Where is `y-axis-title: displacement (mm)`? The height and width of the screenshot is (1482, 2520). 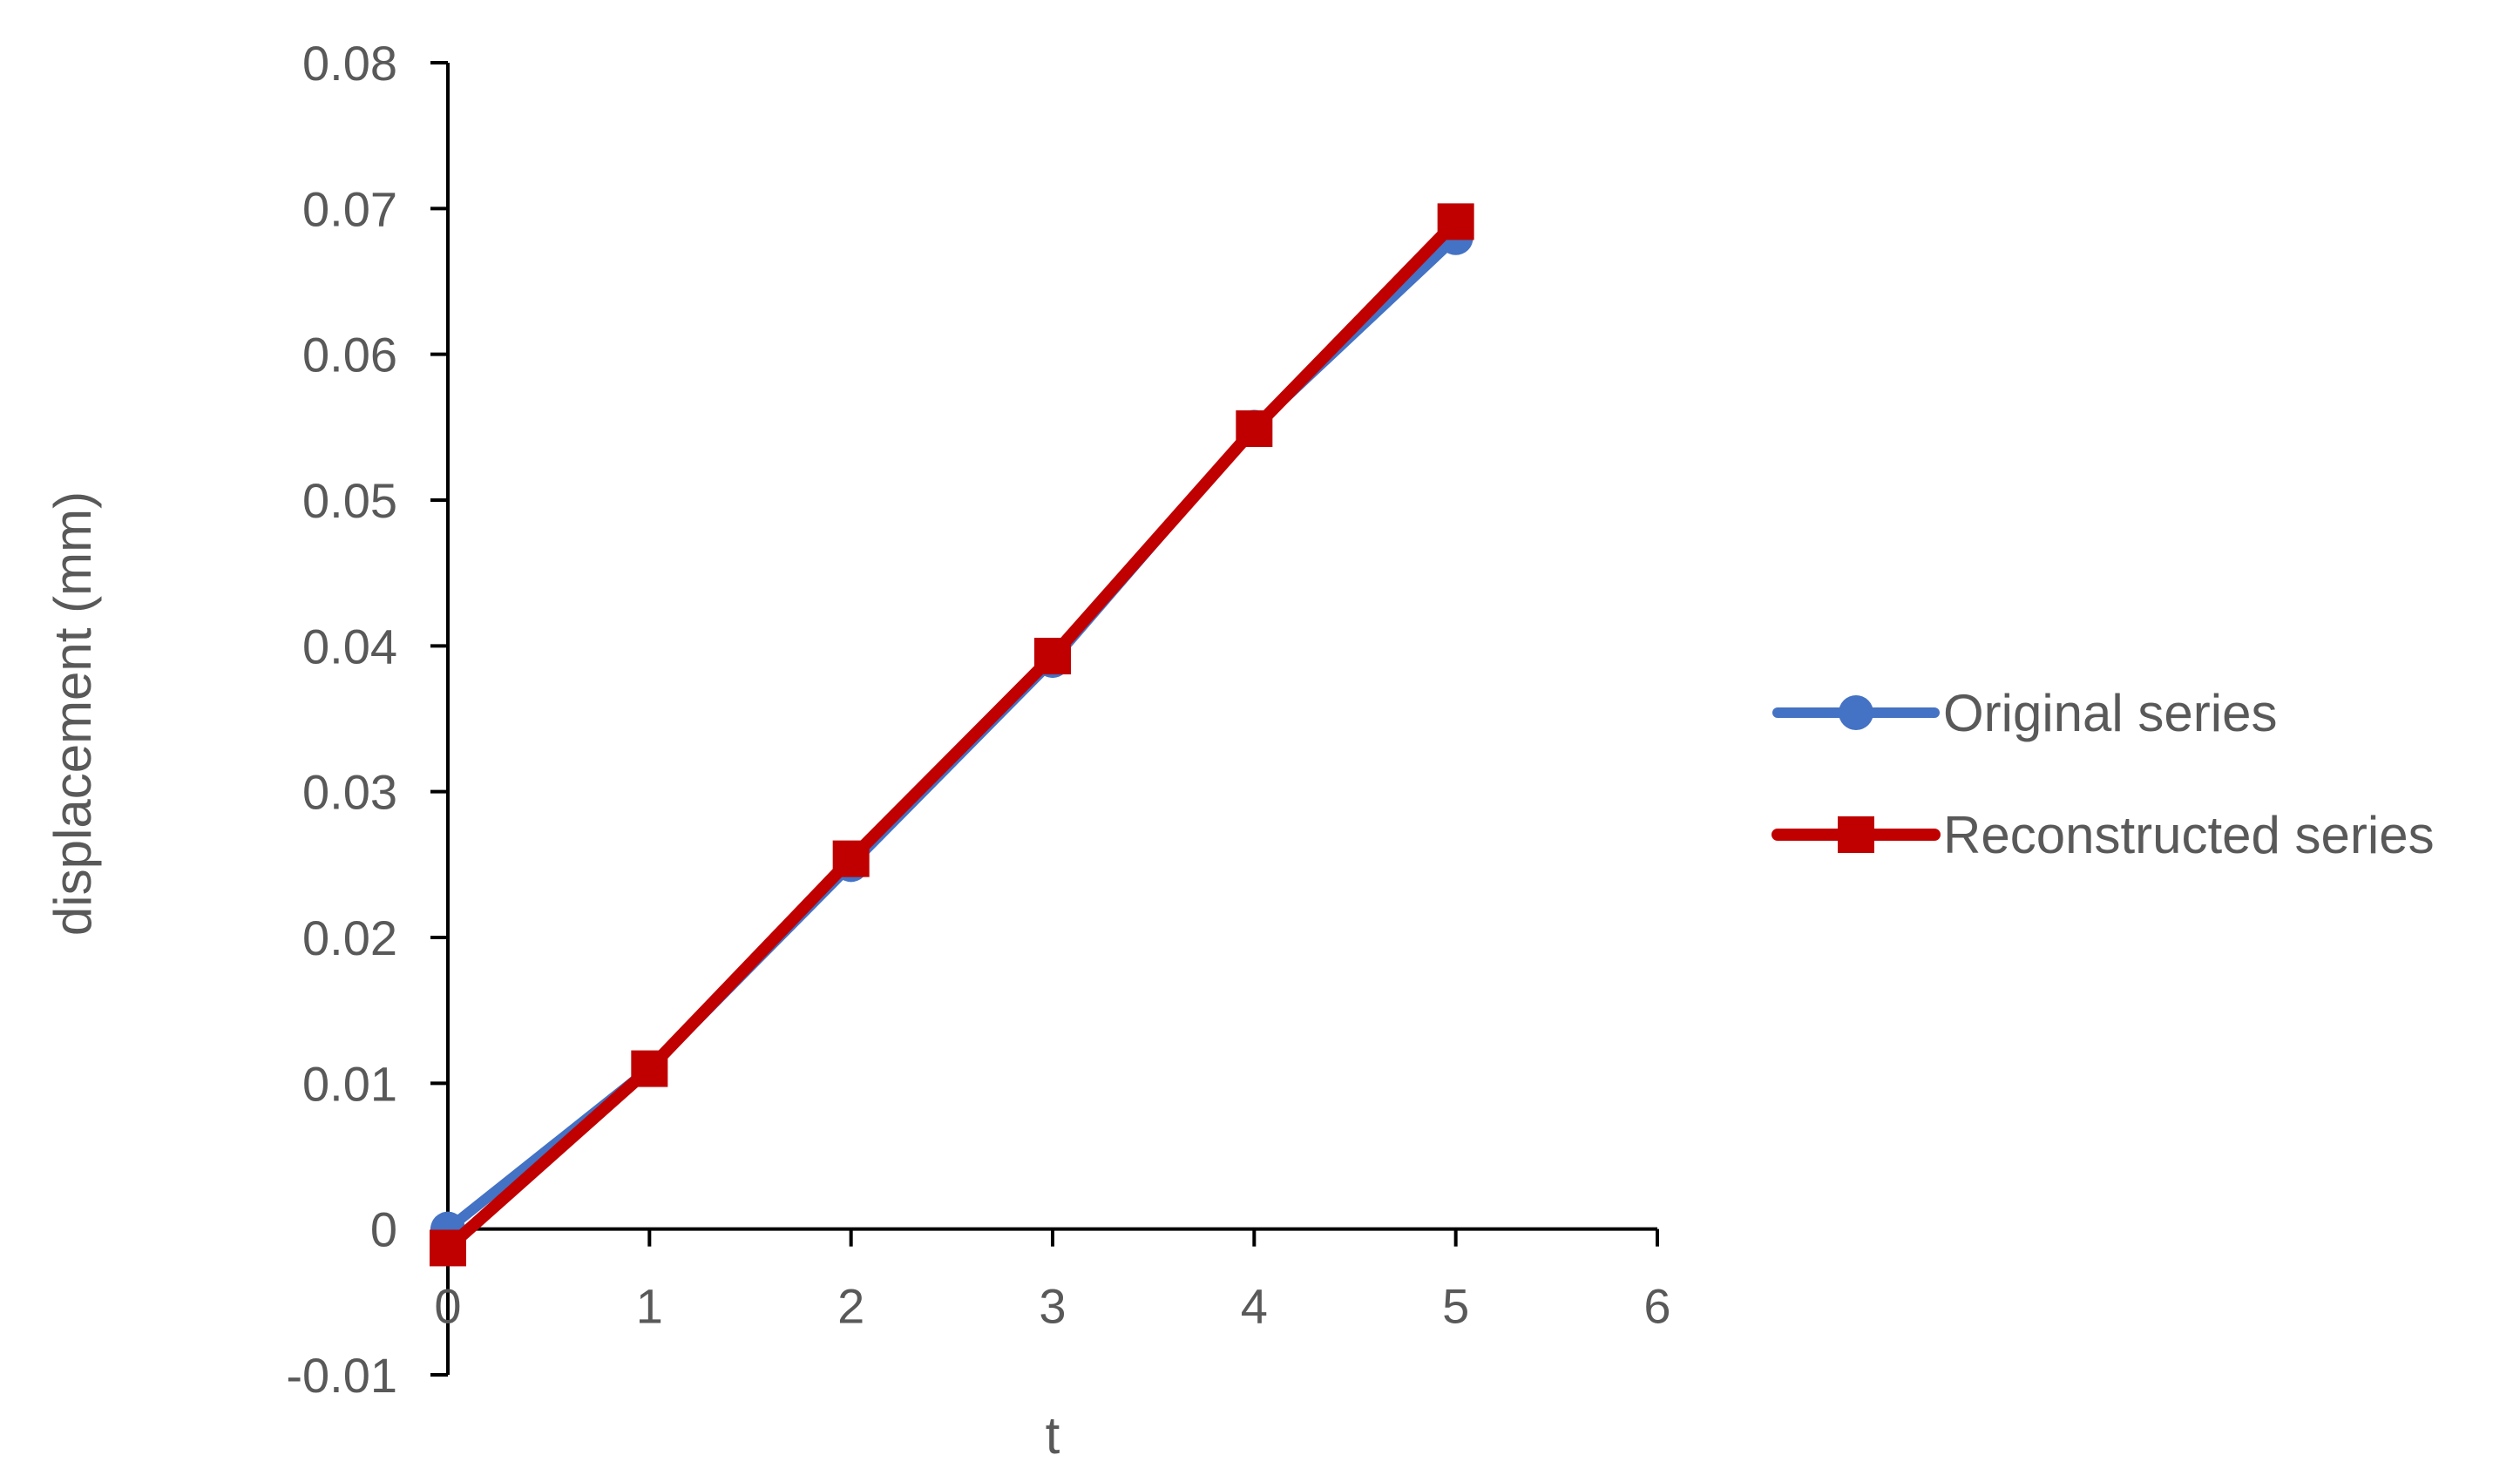 y-axis-title: displacement (mm) is located at coordinates (73, 713).